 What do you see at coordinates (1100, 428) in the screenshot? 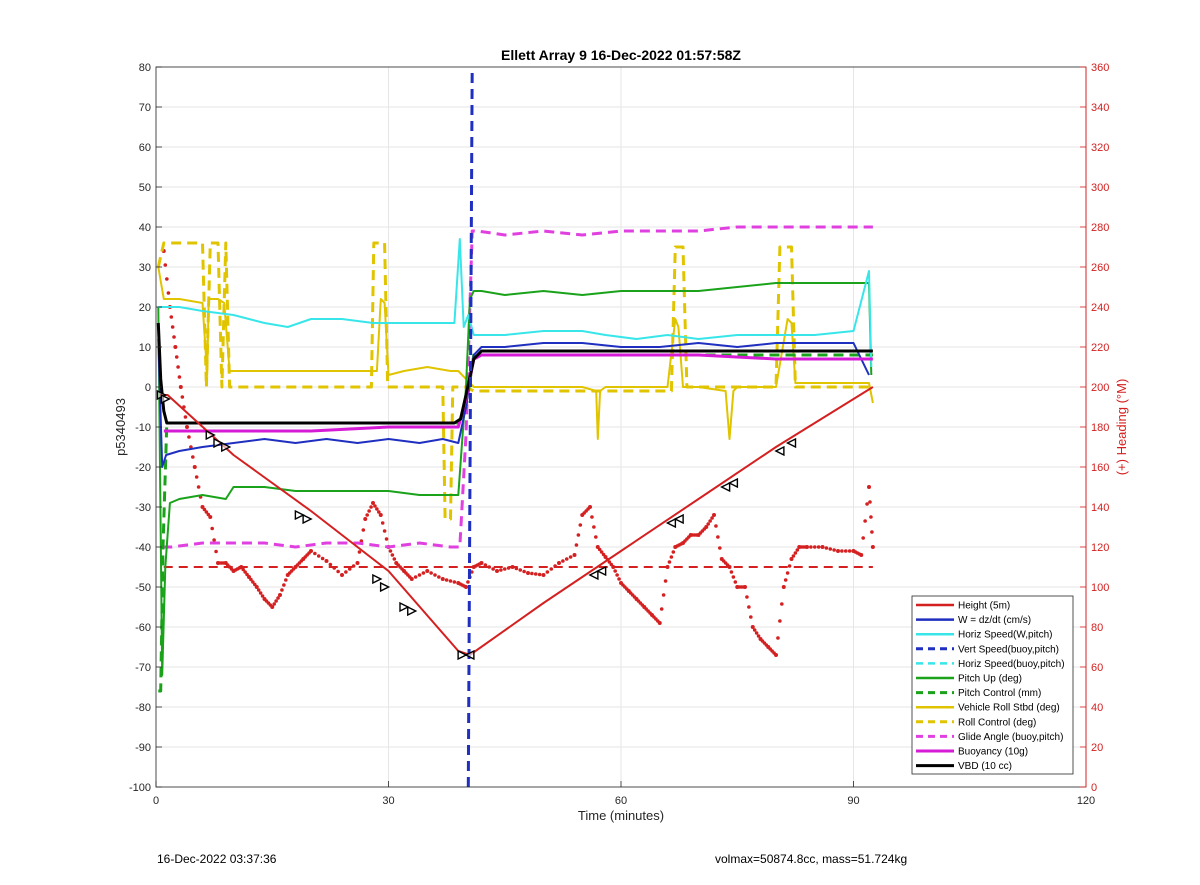
I see `y-right-tick-label: 180` at bounding box center [1100, 428].